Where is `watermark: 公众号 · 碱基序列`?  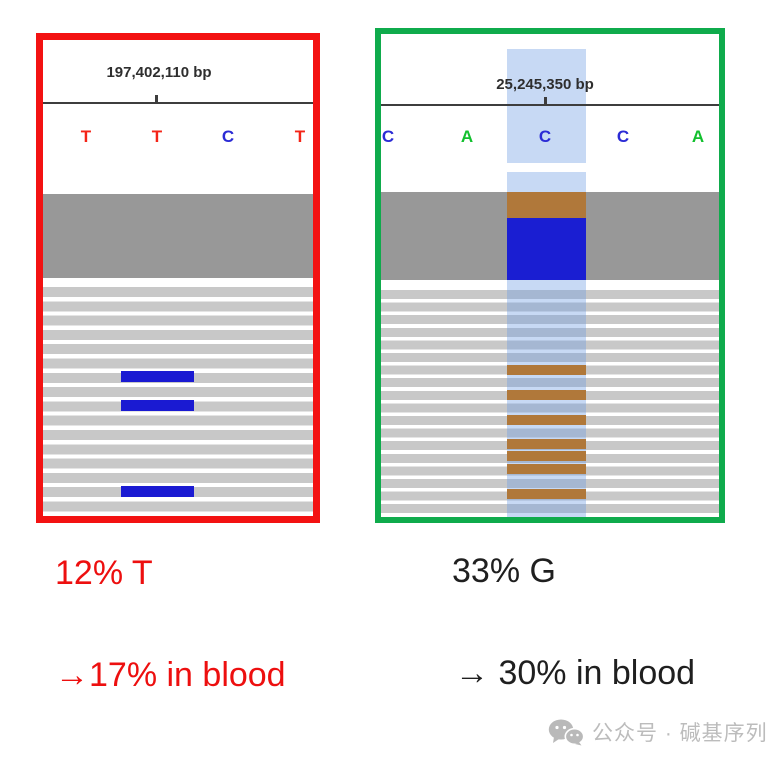
watermark: 公众号 · 碱基序列 is located at coordinates (658, 732).